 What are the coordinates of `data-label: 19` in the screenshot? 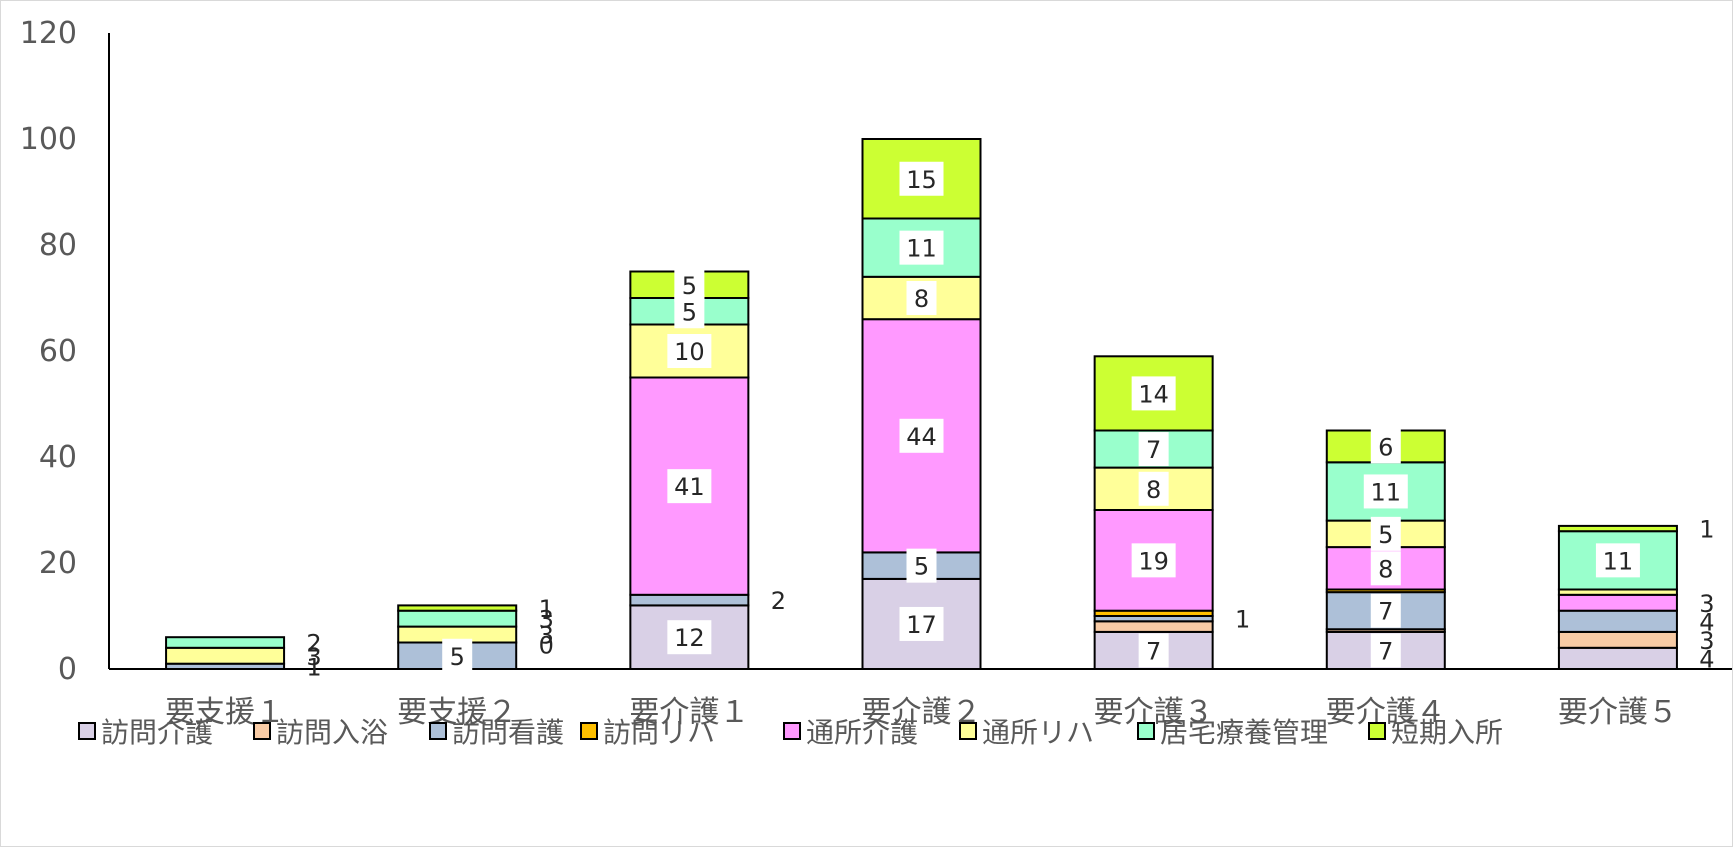 It's located at (1153, 561).